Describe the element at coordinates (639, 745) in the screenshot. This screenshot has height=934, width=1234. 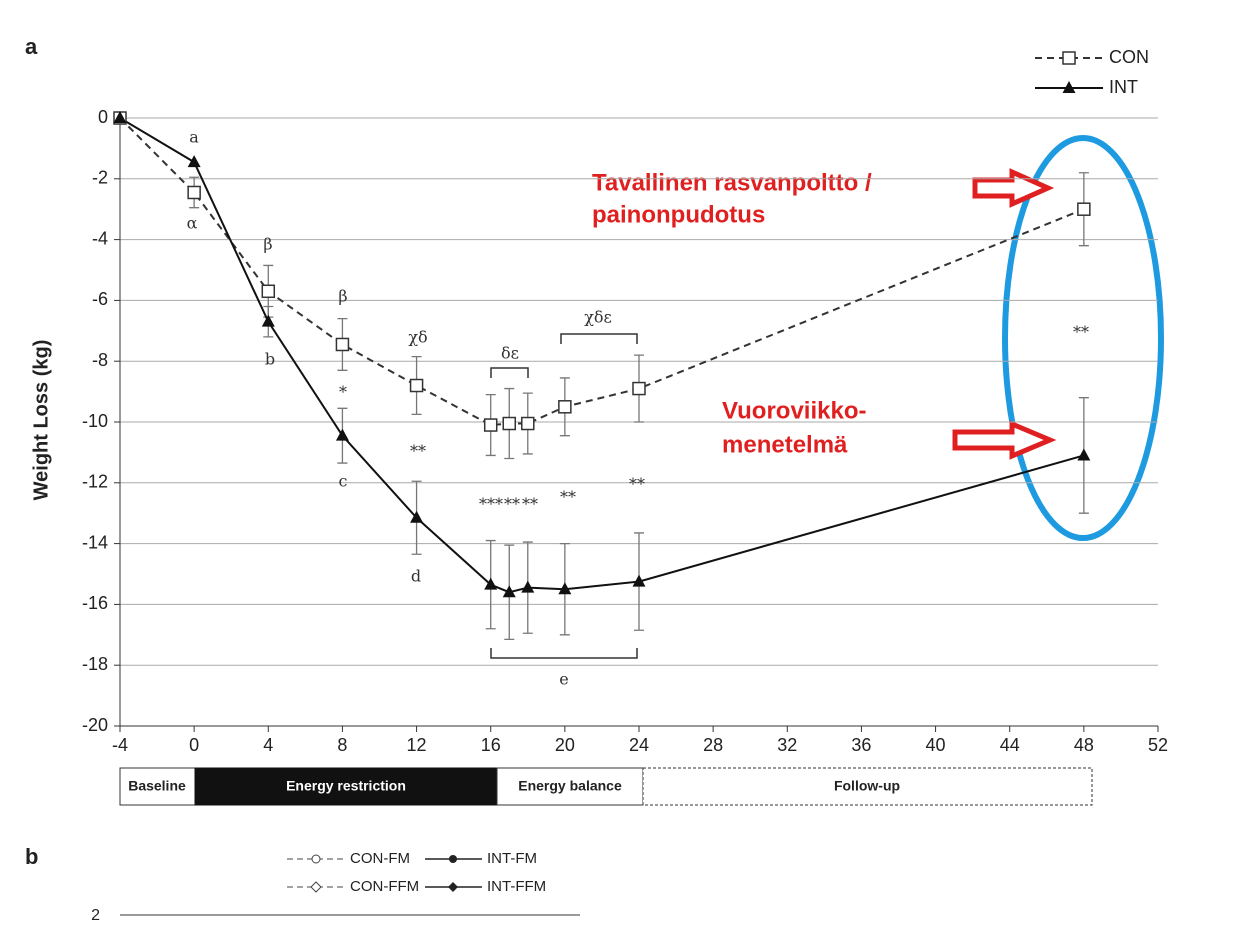
I see `x-tick-label: 24` at that location.